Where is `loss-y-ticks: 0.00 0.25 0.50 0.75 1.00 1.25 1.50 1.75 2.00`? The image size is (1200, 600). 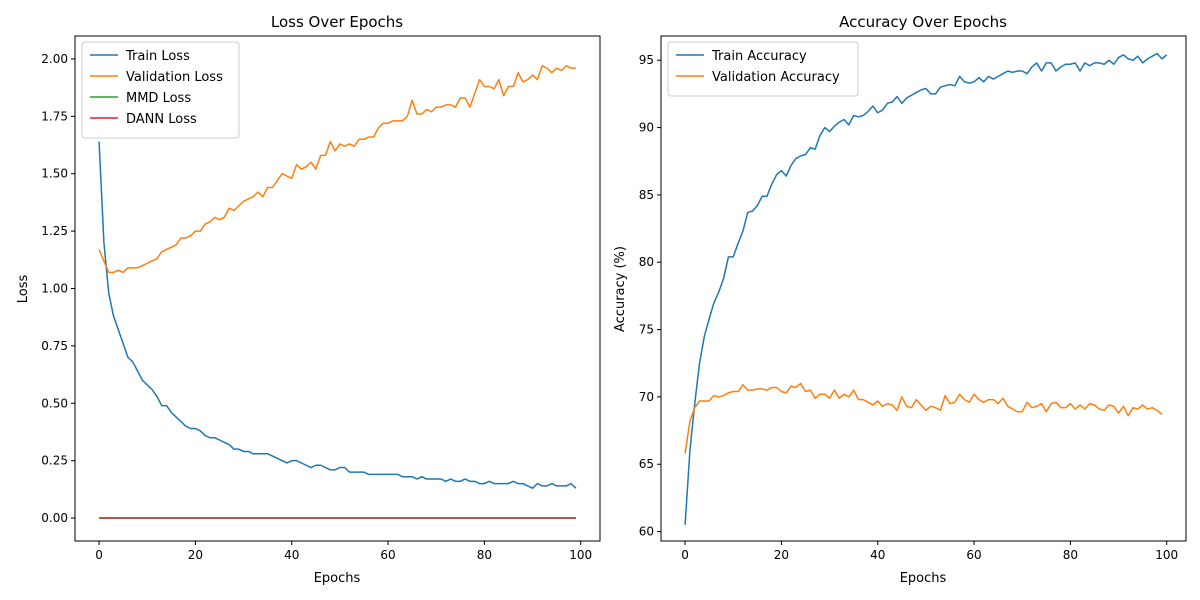 loss-y-ticks: 0.00 0.25 0.50 0.75 1.00 1.25 1.50 1.75 2.00 is located at coordinates (58, 288).